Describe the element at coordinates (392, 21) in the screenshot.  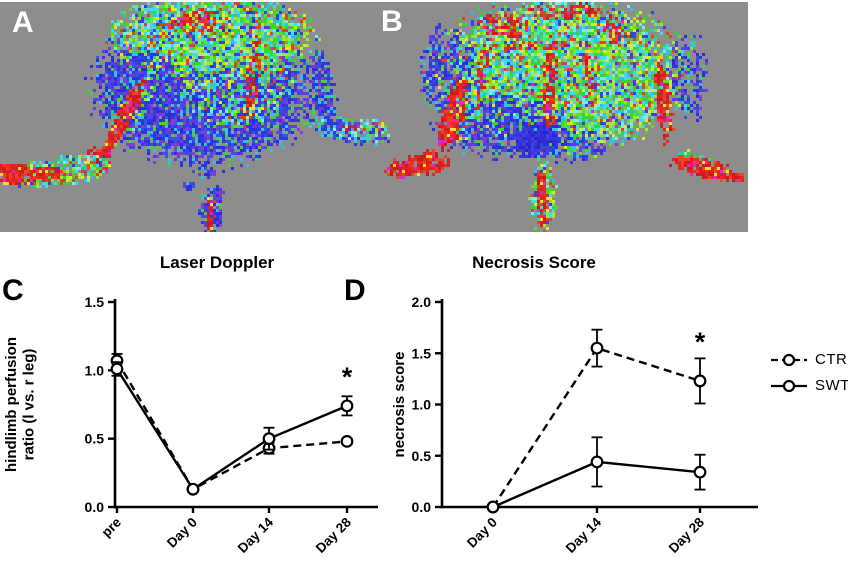
I see `panel-b-label: B` at that location.